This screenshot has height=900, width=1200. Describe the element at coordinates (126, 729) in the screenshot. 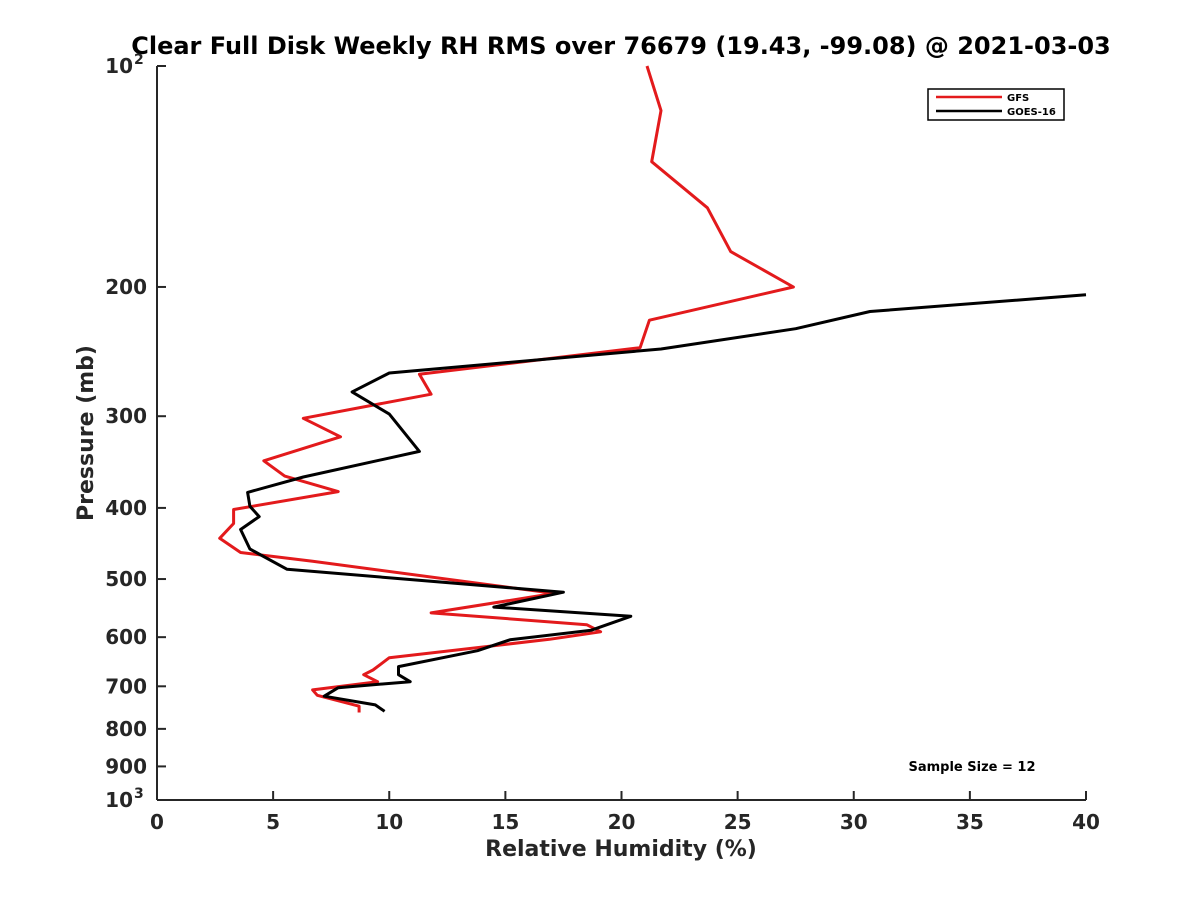

I see `y-tick-label: 800` at that location.